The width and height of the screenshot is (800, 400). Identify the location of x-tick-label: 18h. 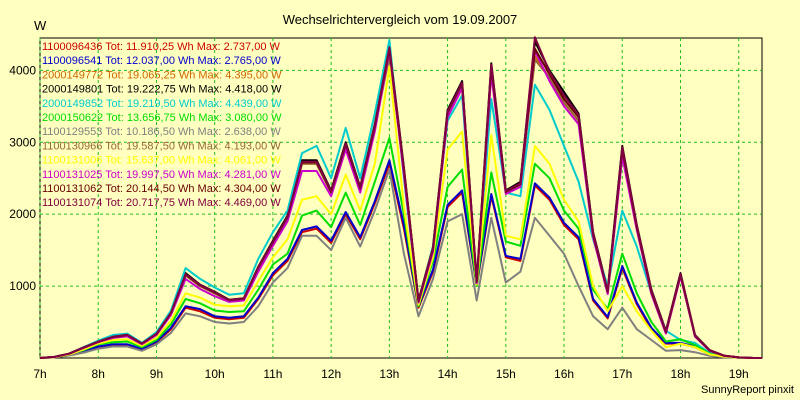
(680, 374).